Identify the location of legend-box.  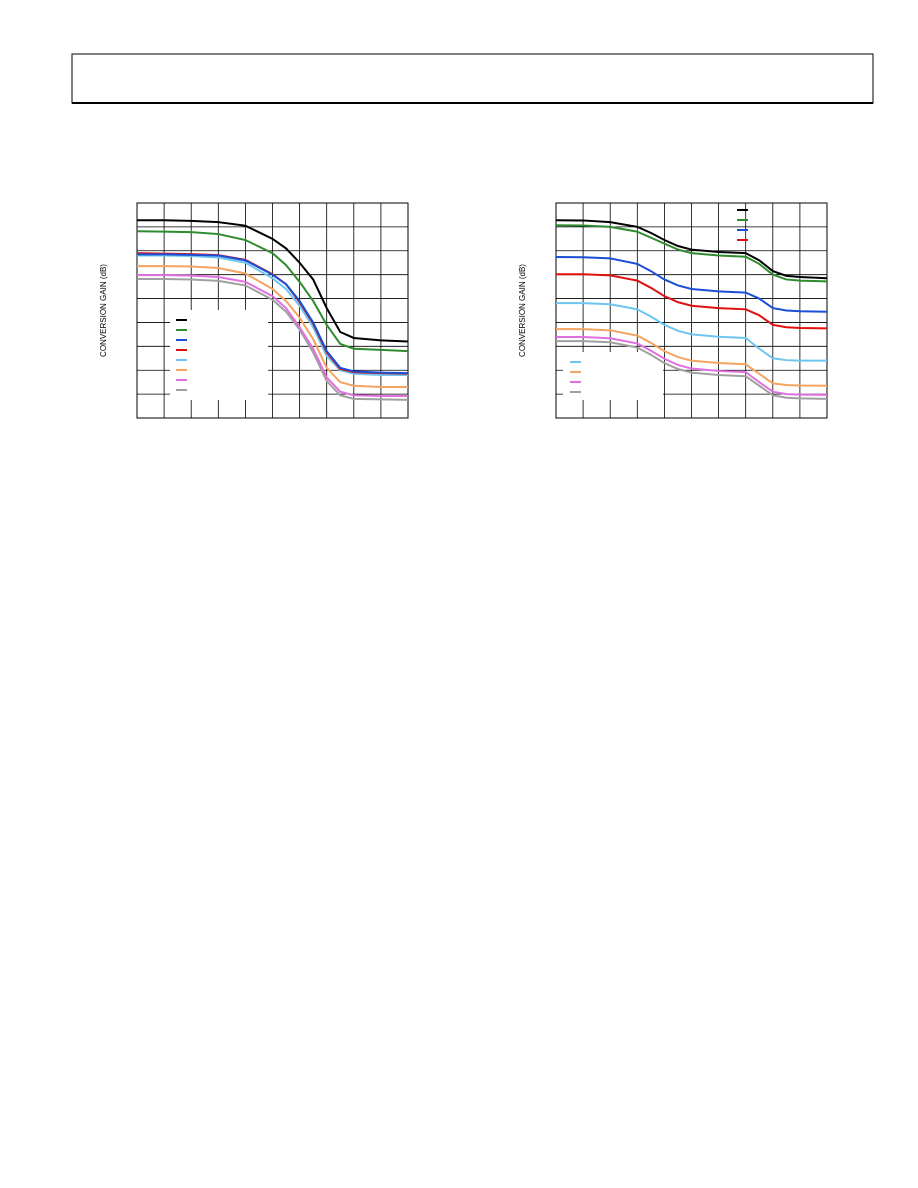
(219, 355).